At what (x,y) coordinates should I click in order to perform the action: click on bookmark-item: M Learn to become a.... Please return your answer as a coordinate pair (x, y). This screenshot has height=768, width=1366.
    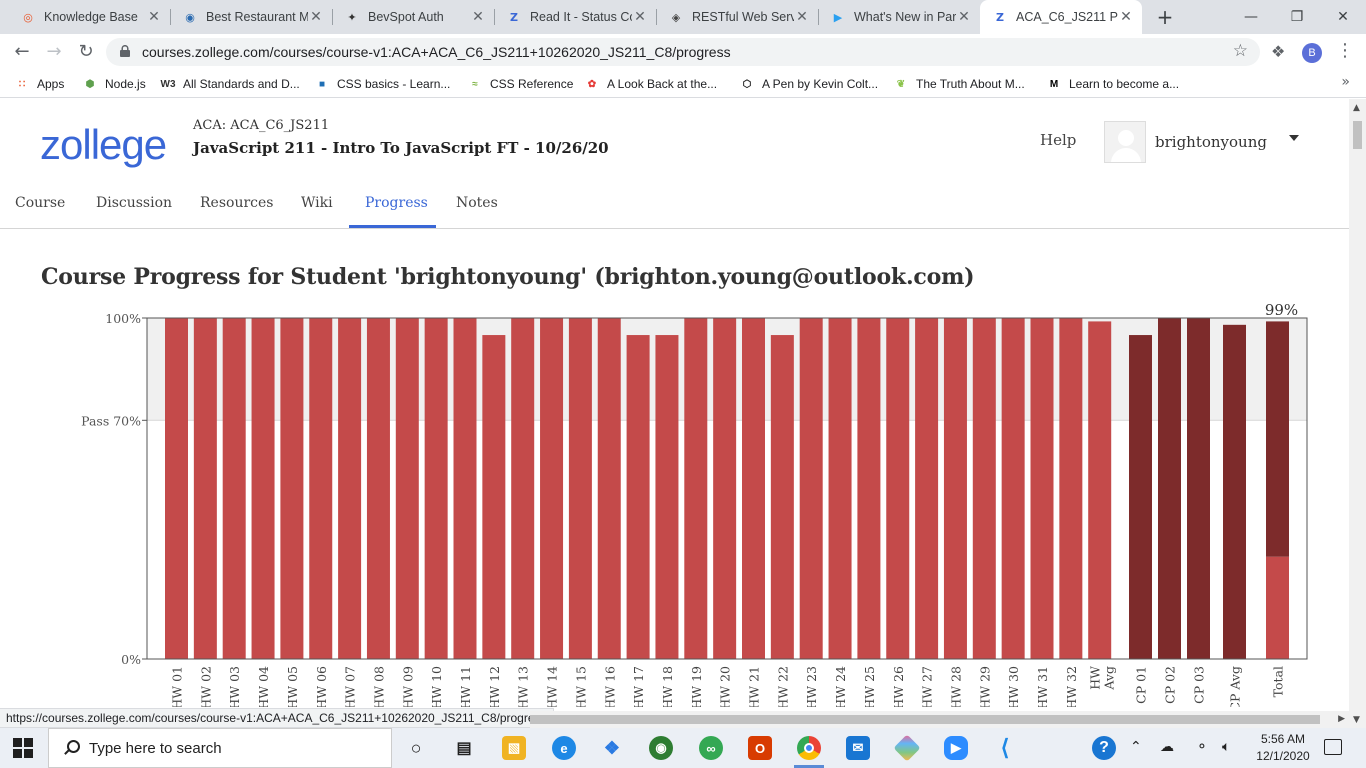
    Looking at the image, I should click on (1113, 84).